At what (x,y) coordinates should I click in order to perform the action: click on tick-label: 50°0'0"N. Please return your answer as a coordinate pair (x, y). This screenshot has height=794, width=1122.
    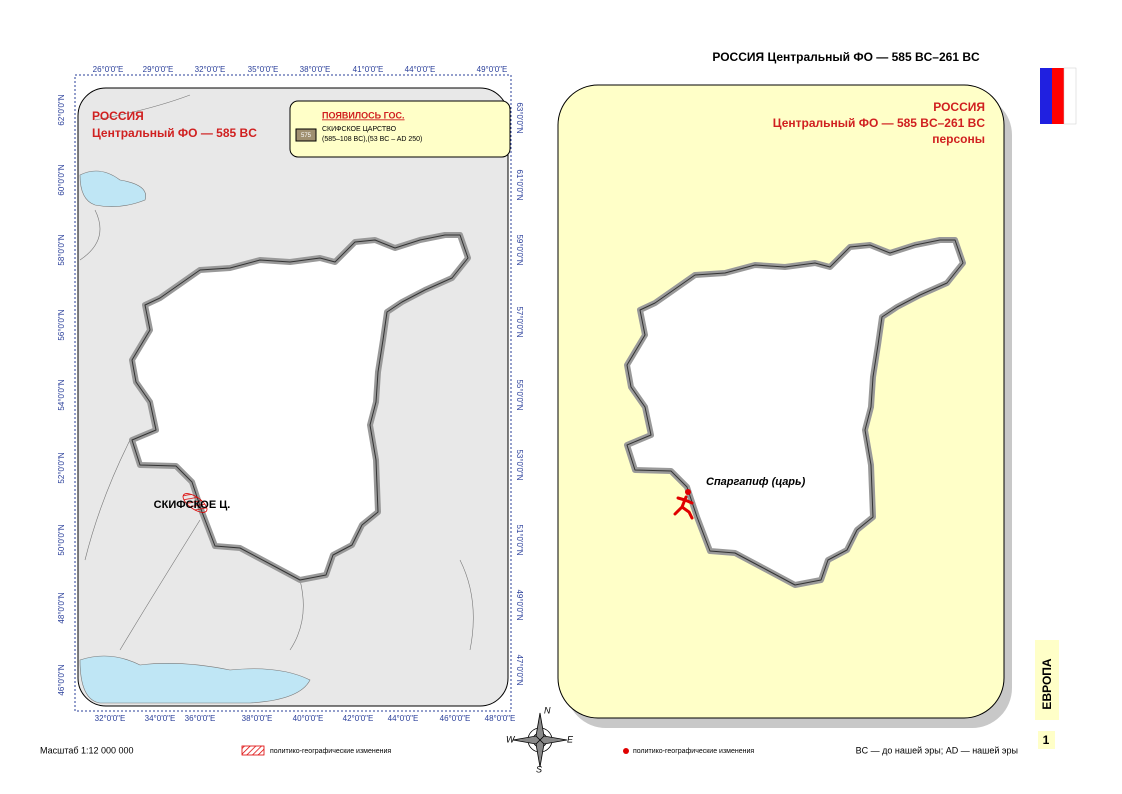
    Looking at the image, I should click on (61, 539).